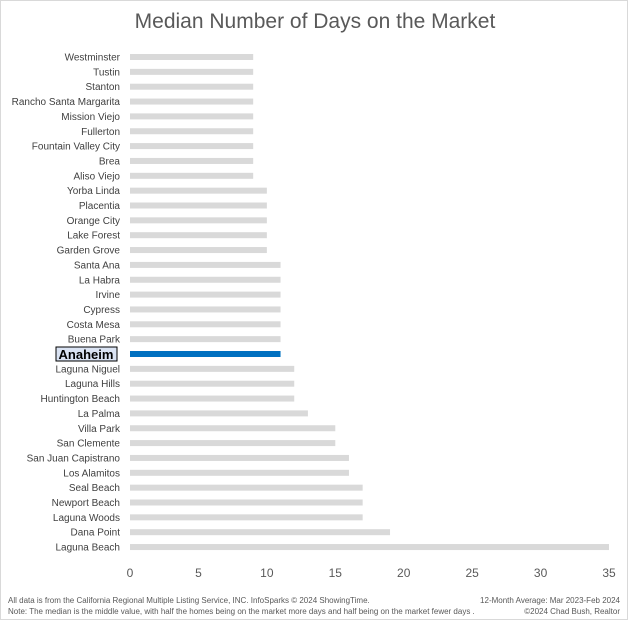  Describe the element at coordinates (267, 573) in the screenshot. I see `x-tick-label: 10` at that location.